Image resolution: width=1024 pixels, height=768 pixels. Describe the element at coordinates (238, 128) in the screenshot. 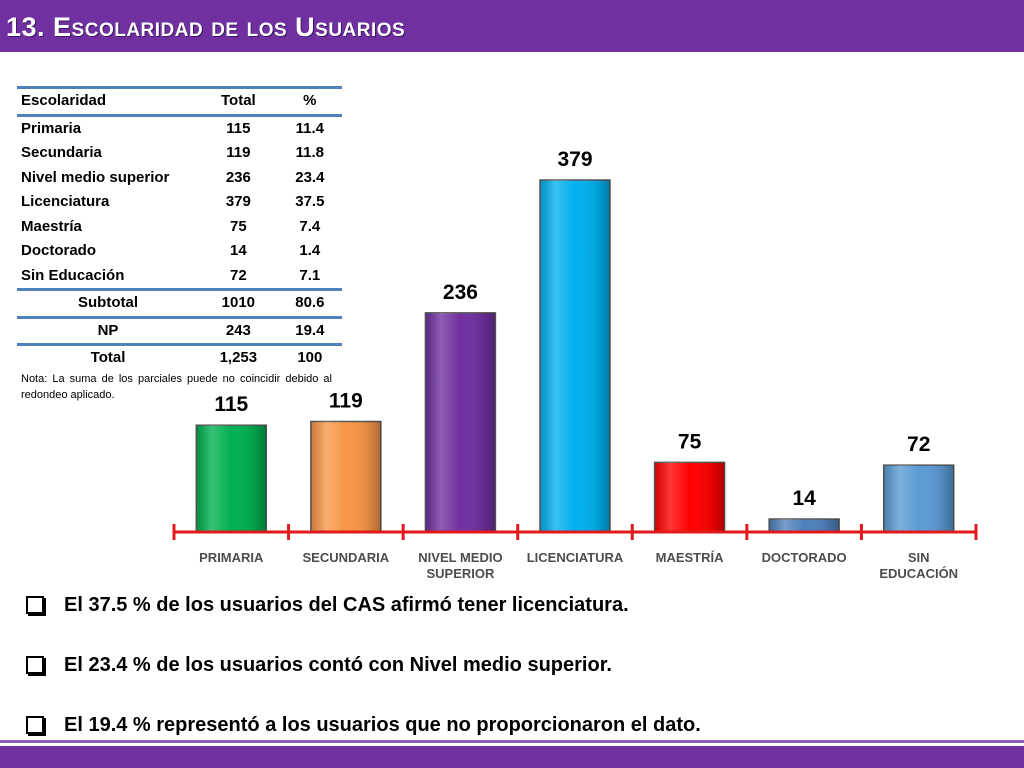

I see `row-total: 115` at that location.